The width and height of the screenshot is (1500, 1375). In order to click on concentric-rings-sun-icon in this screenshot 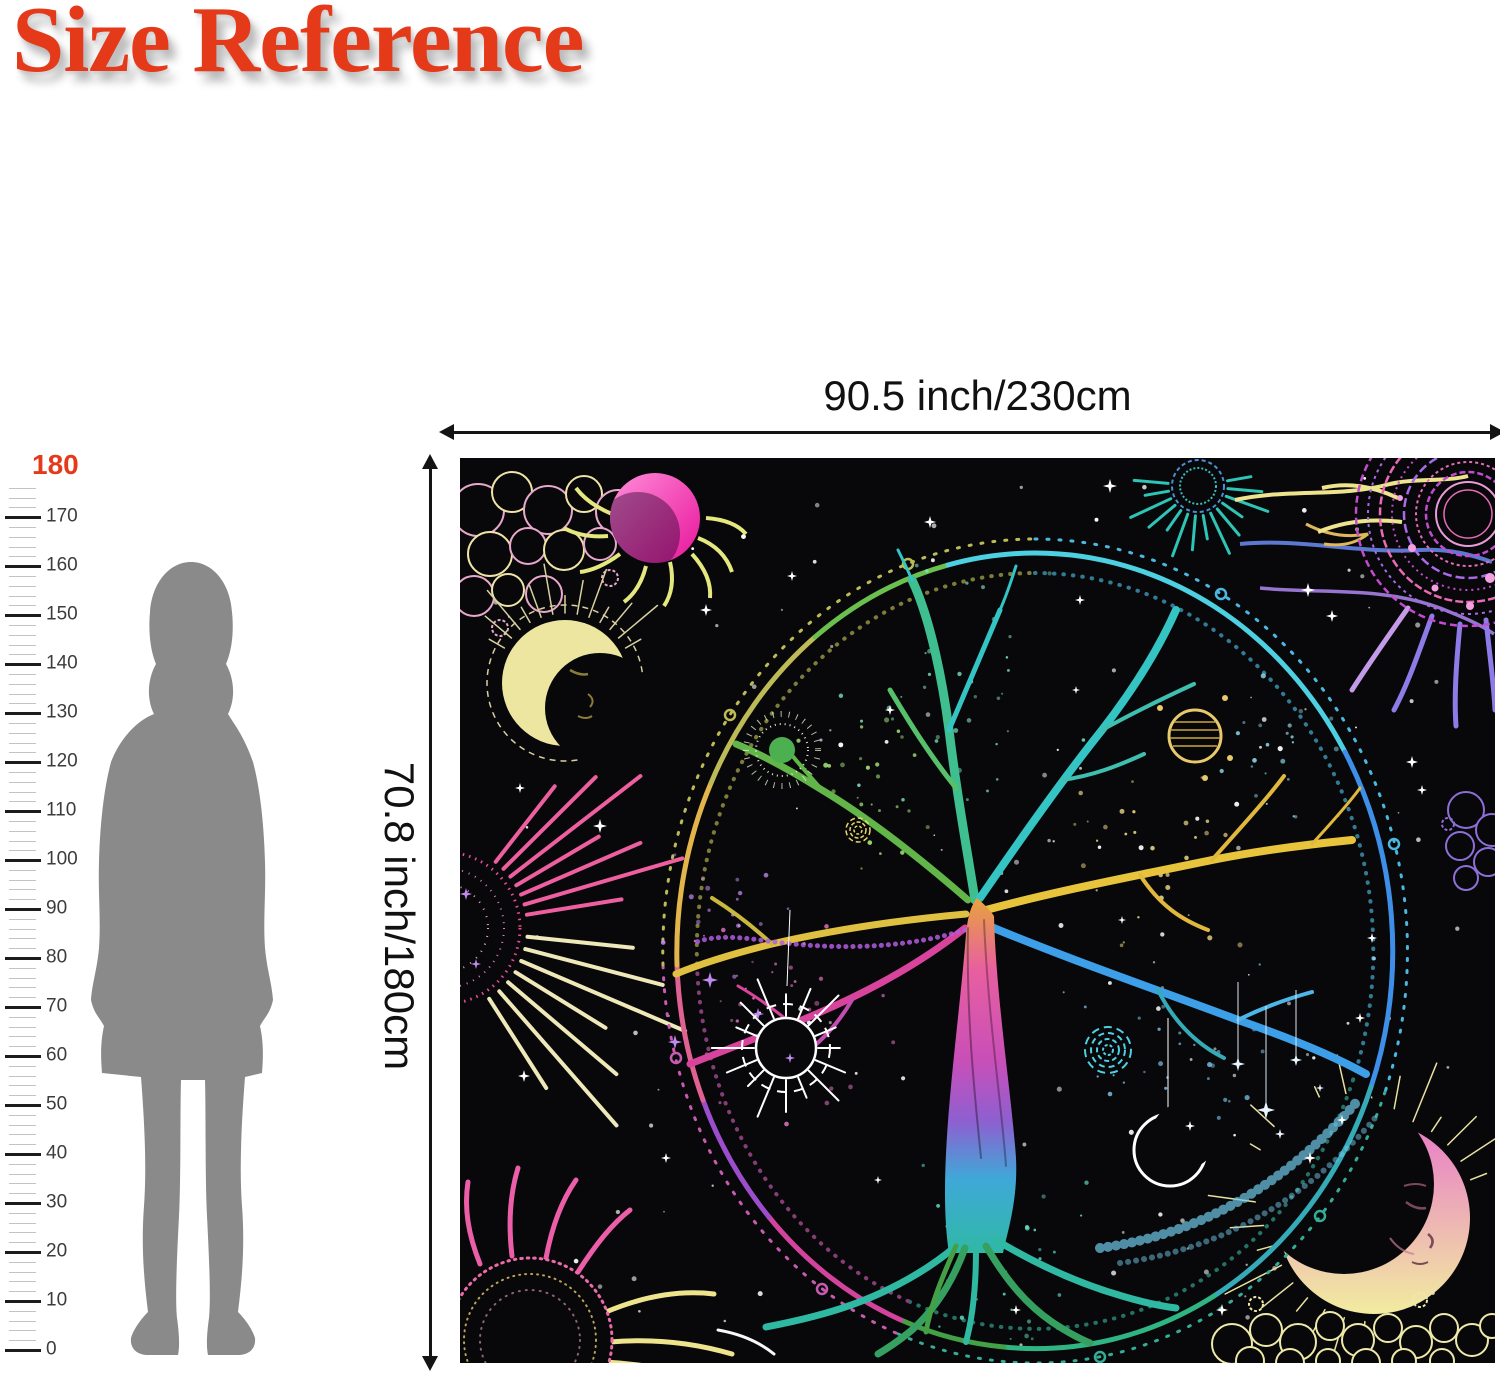, I will do `click(1406, 593)`.